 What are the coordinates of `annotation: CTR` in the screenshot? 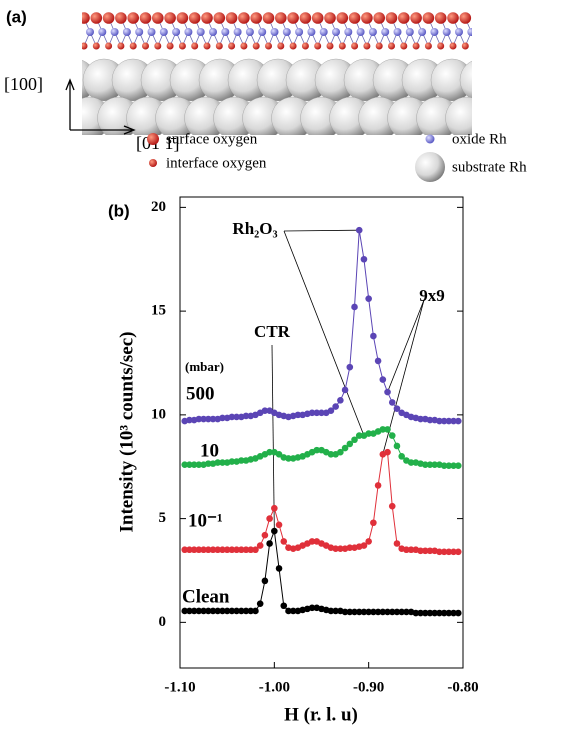 It's located at (272, 331).